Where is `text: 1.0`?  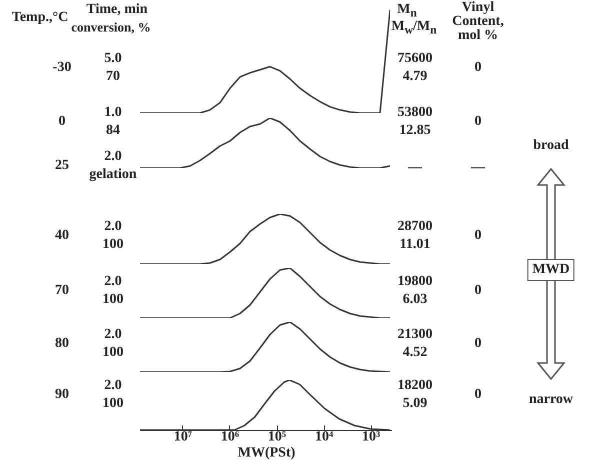
text: 1.0 is located at coordinates (113, 112).